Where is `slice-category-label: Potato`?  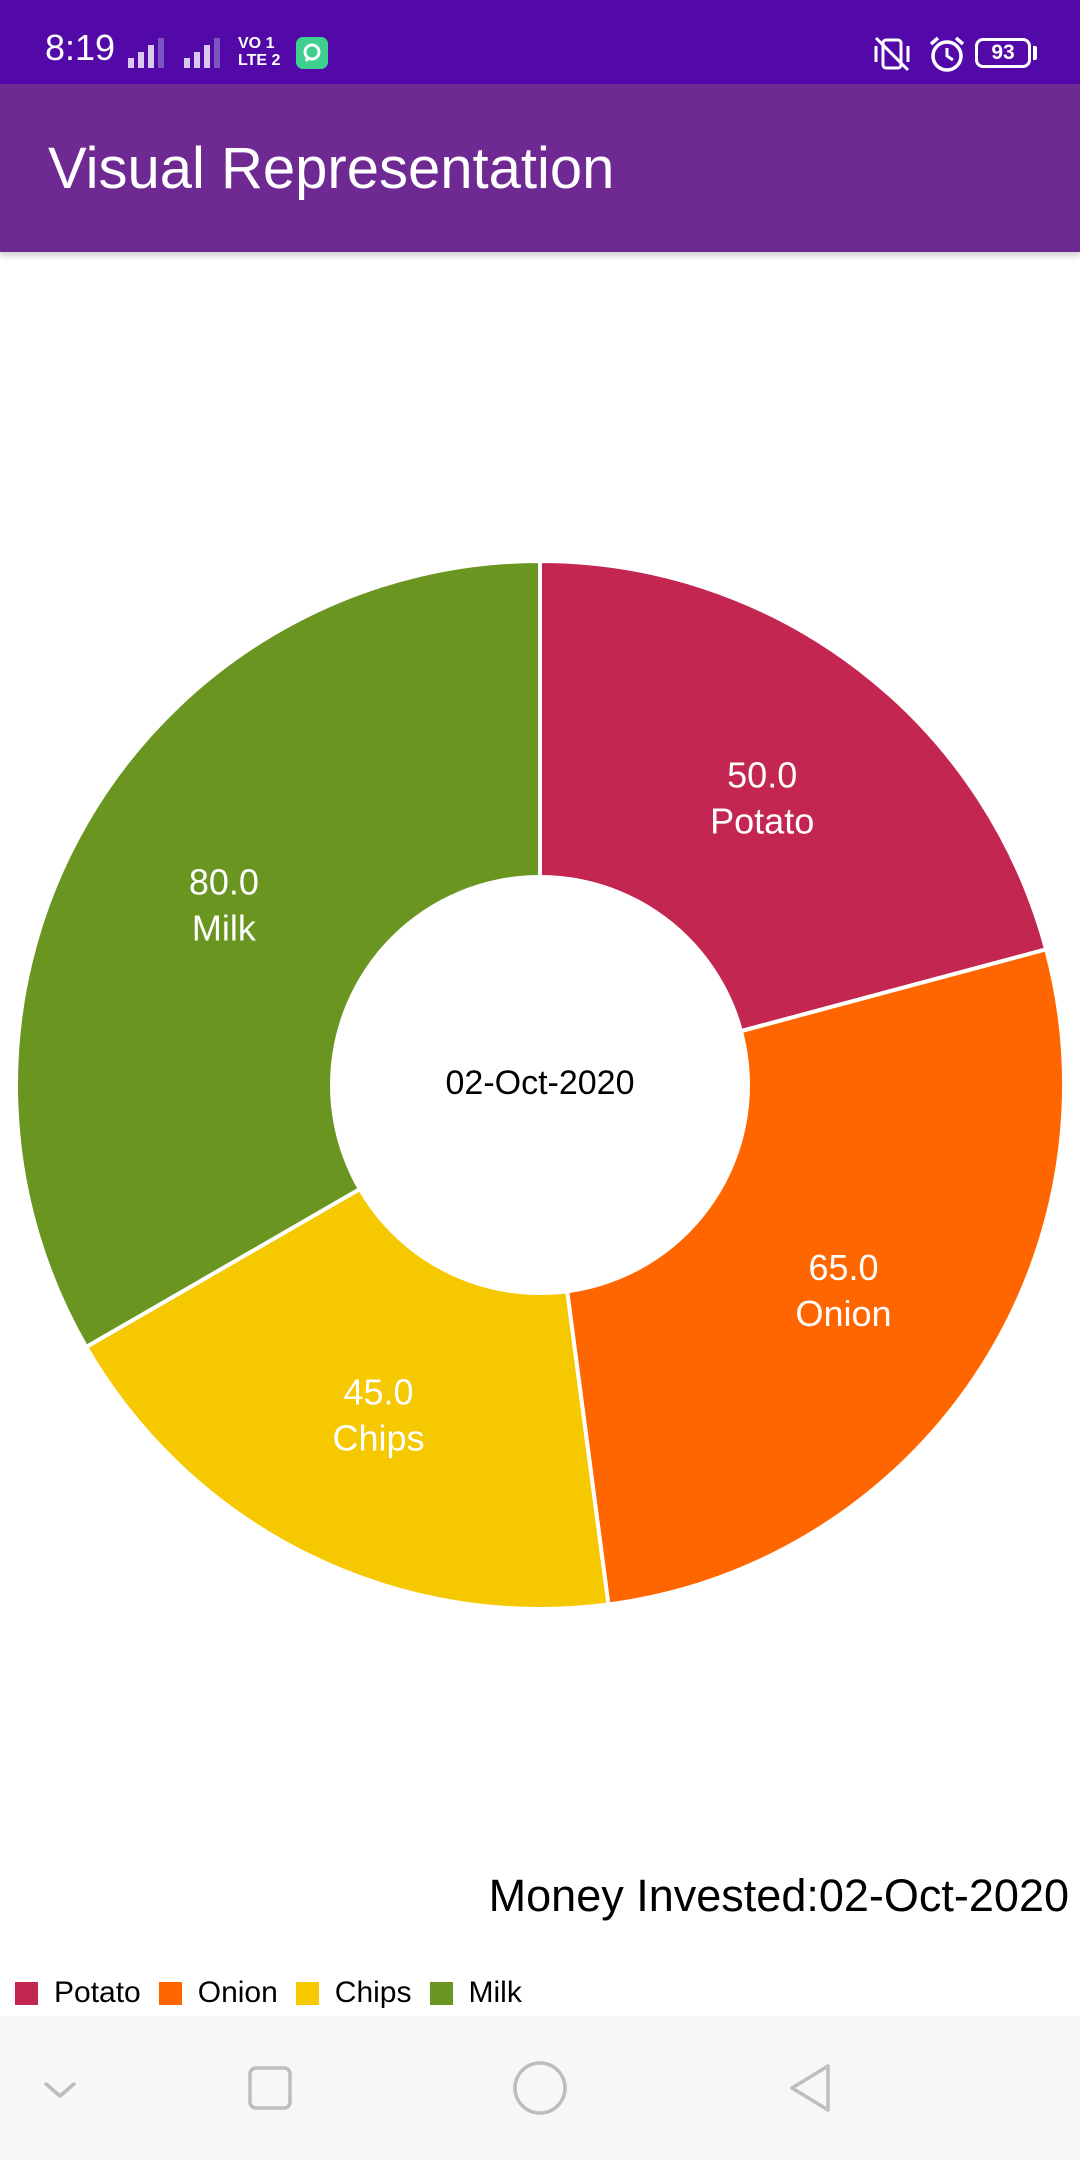
slice-category-label: Potato is located at coordinates (762, 820).